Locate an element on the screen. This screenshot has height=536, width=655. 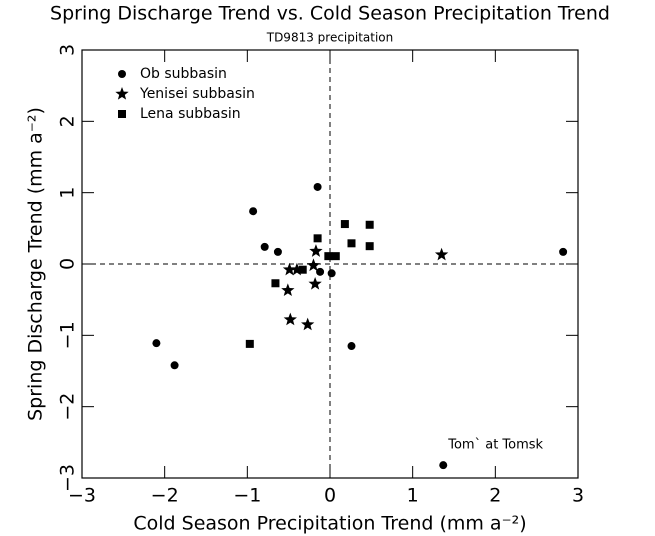
annotation: Tom` at Tomsk is located at coordinates (495, 445).